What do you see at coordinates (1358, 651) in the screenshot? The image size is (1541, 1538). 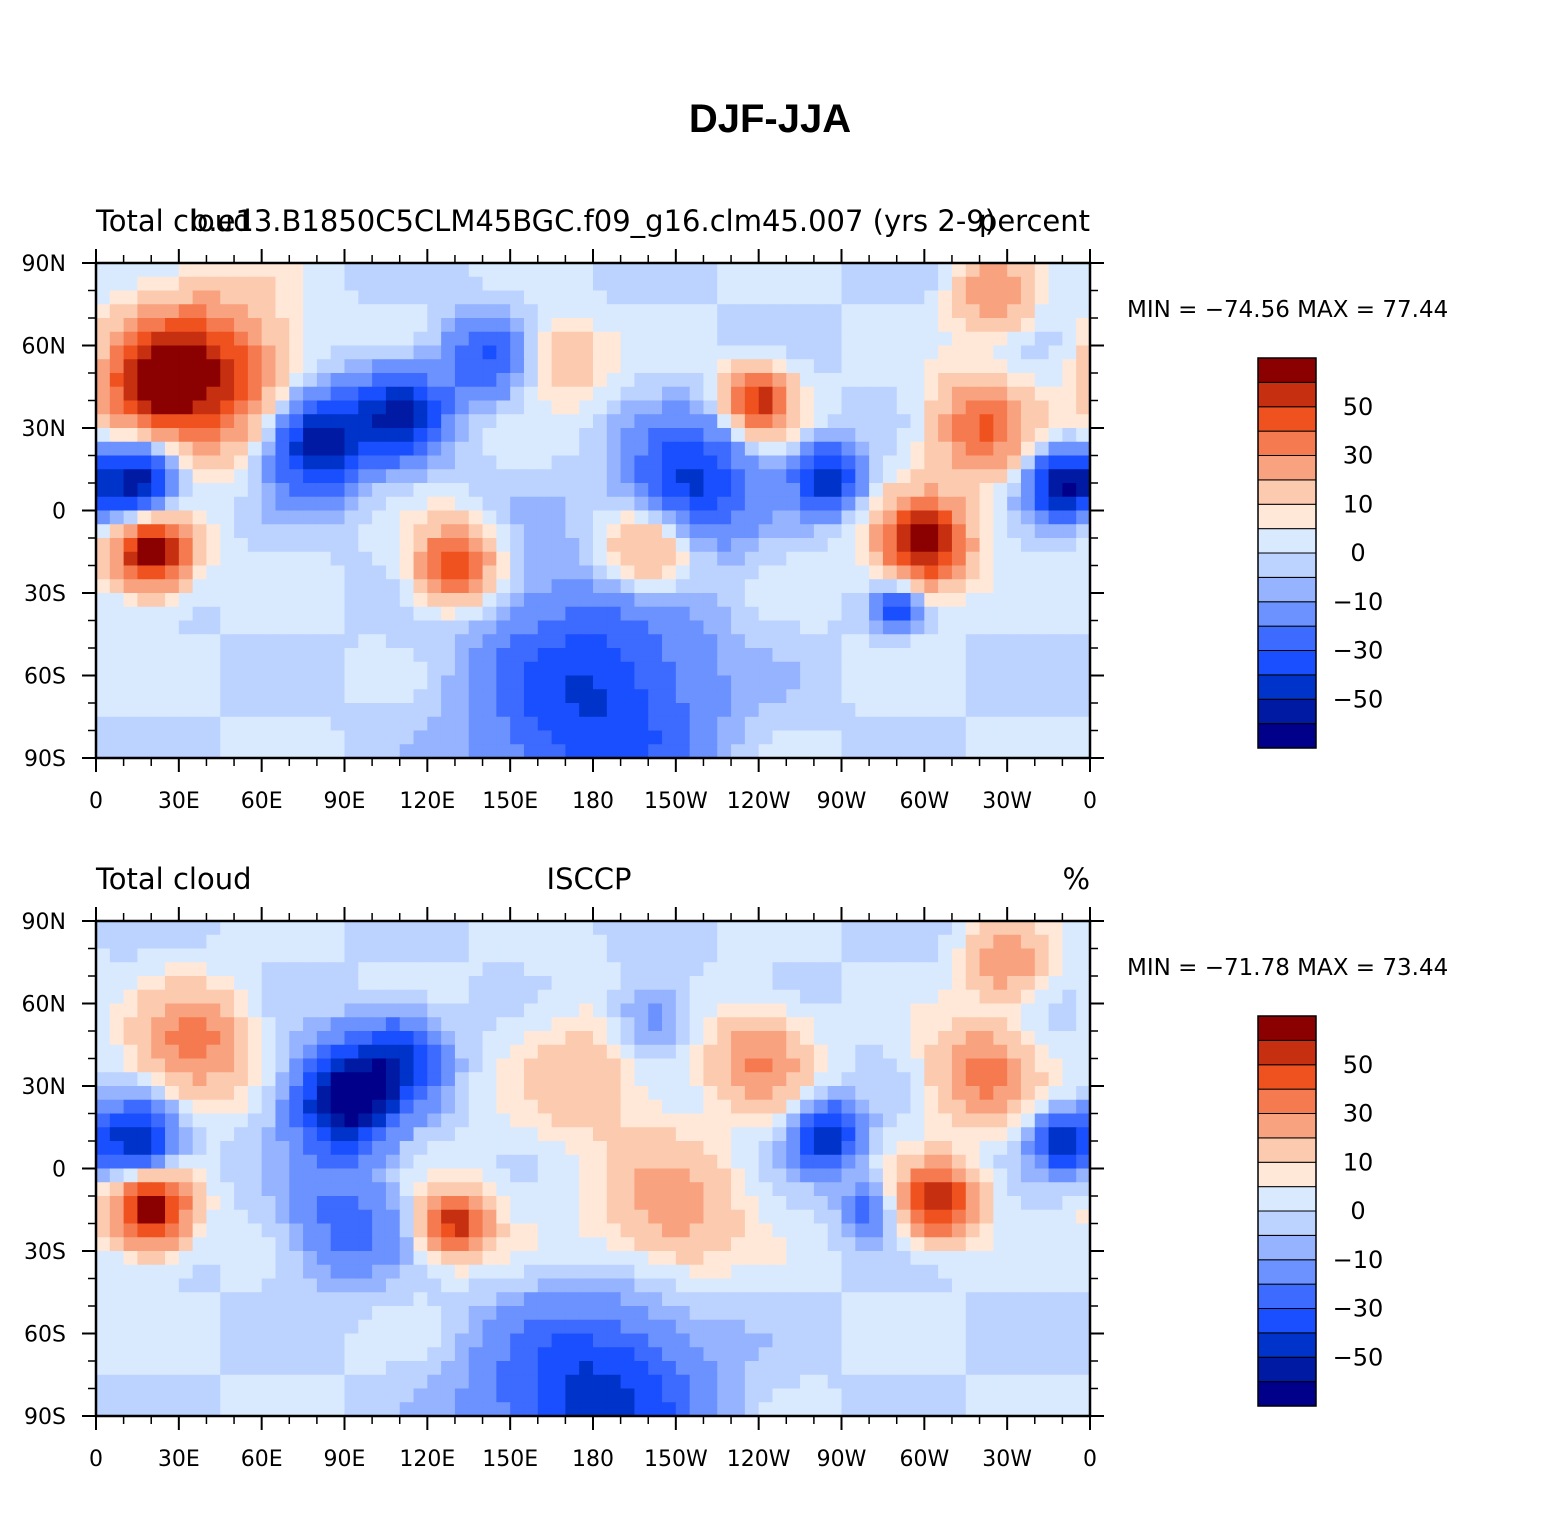 I see `colorbar-label: −30` at bounding box center [1358, 651].